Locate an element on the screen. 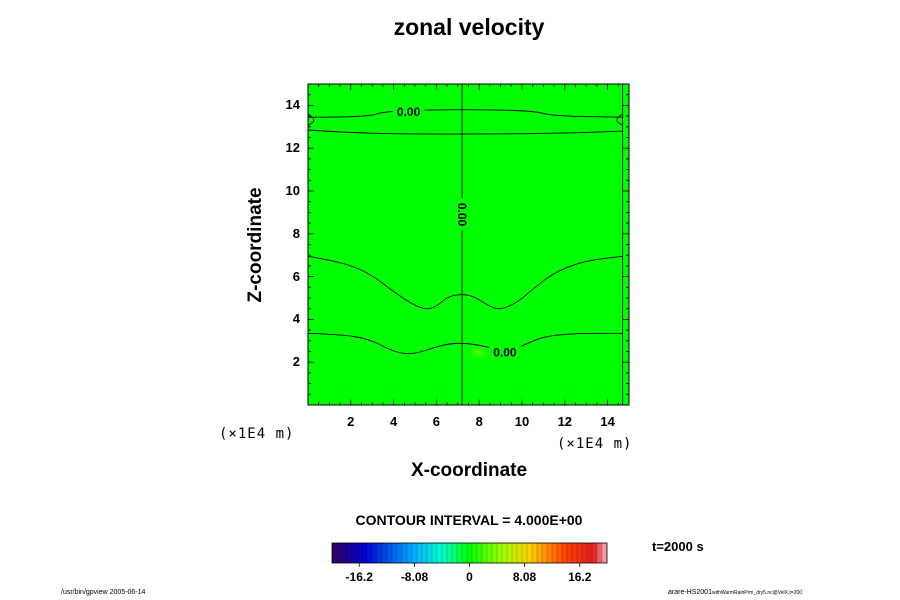 This screenshot has width=900, height=600. contour-label-bg-vertical-center is located at coordinates (462, 214).